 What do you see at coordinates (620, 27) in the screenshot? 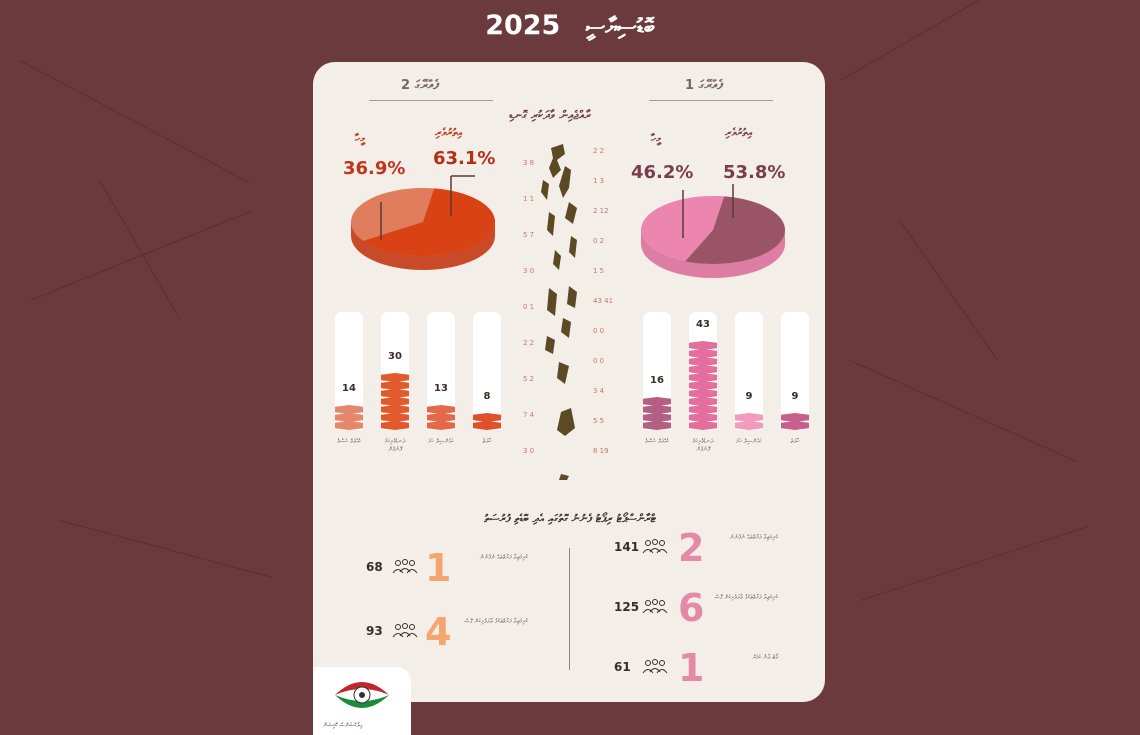
I see `title-text: ބޮޑުސިޔާސީ` at bounding box center [620, 27].